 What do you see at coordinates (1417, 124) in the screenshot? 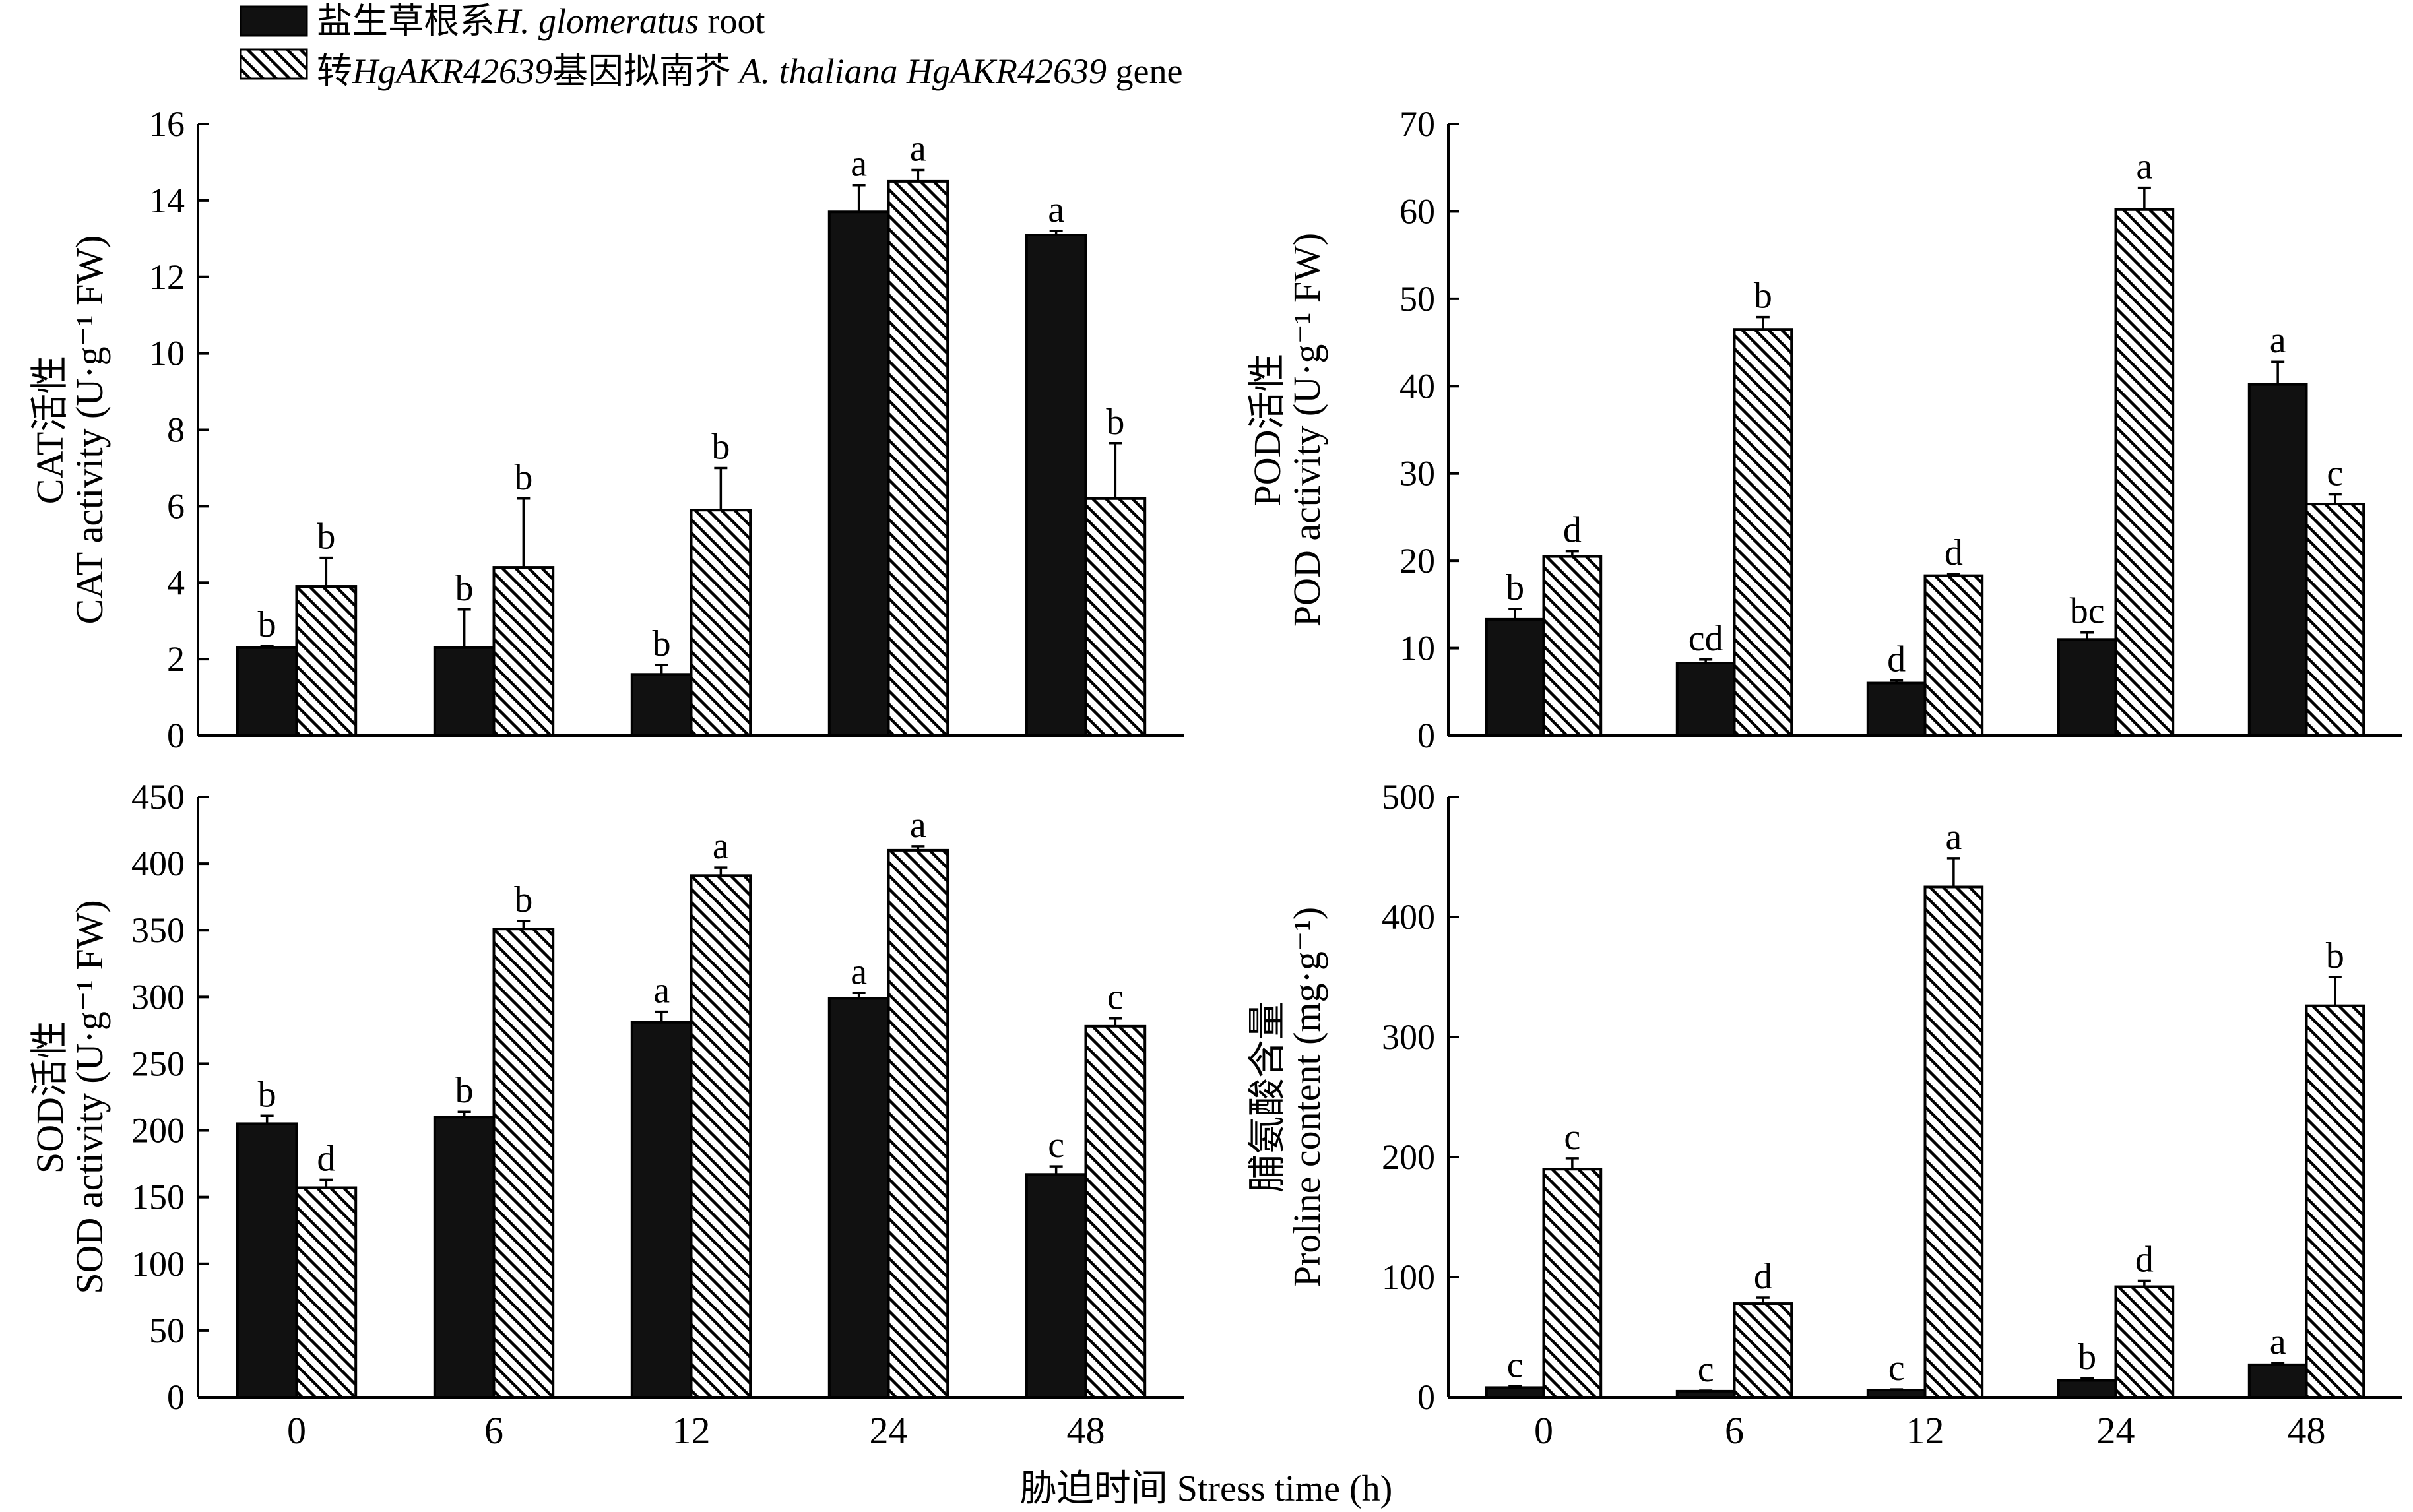
I see `y-tick-label: 70` at bounding box center [1417, 124].